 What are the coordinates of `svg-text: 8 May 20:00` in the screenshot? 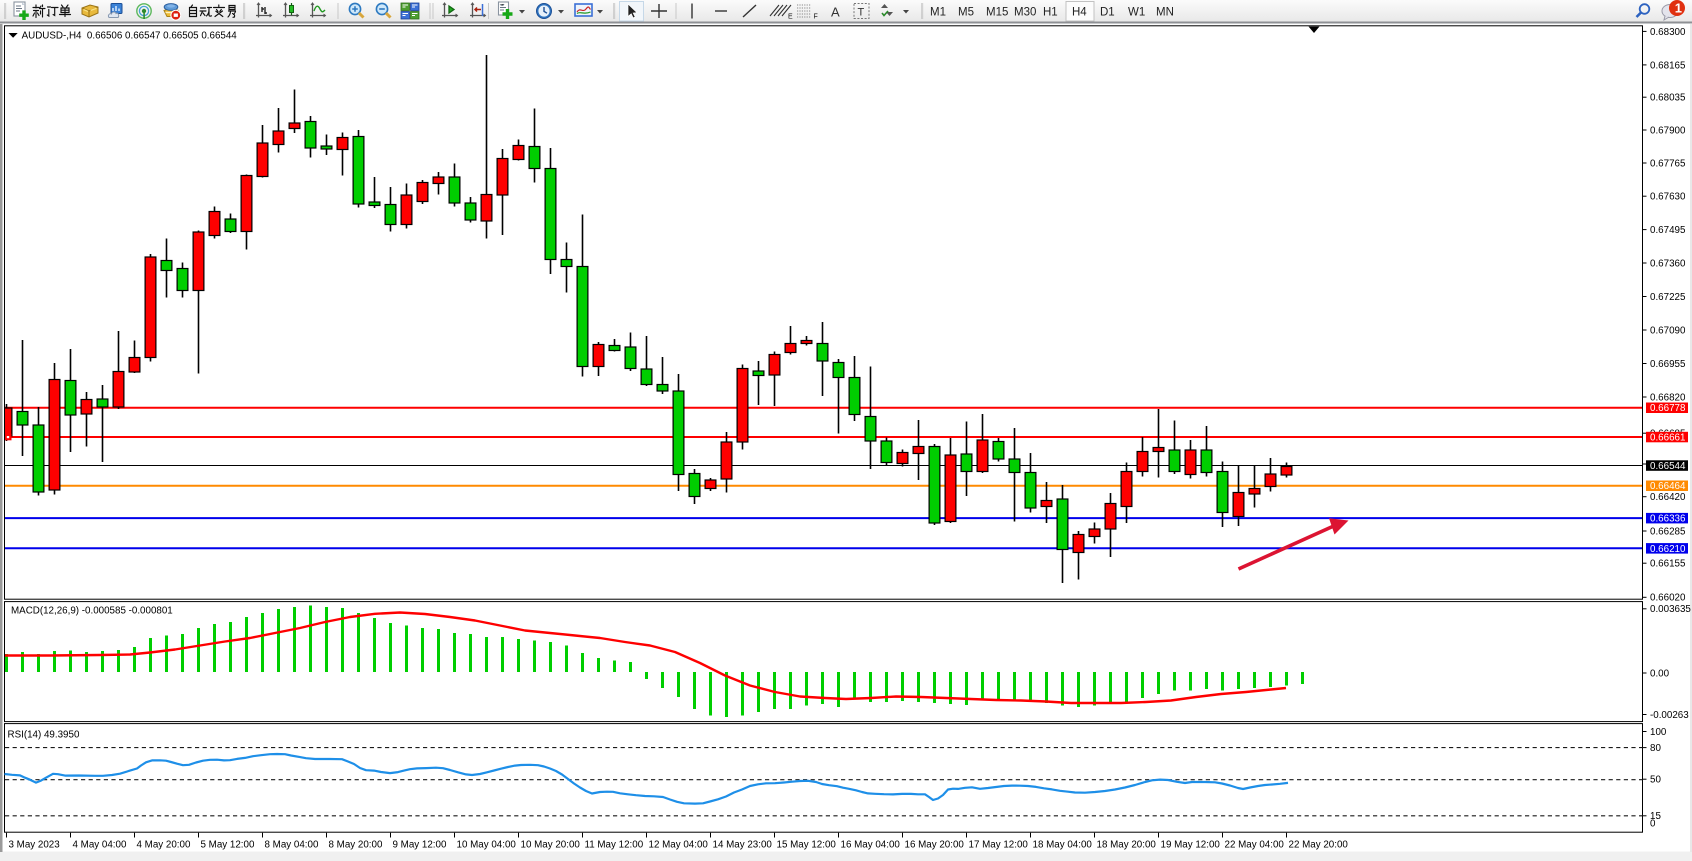 It's located at (356, 844).